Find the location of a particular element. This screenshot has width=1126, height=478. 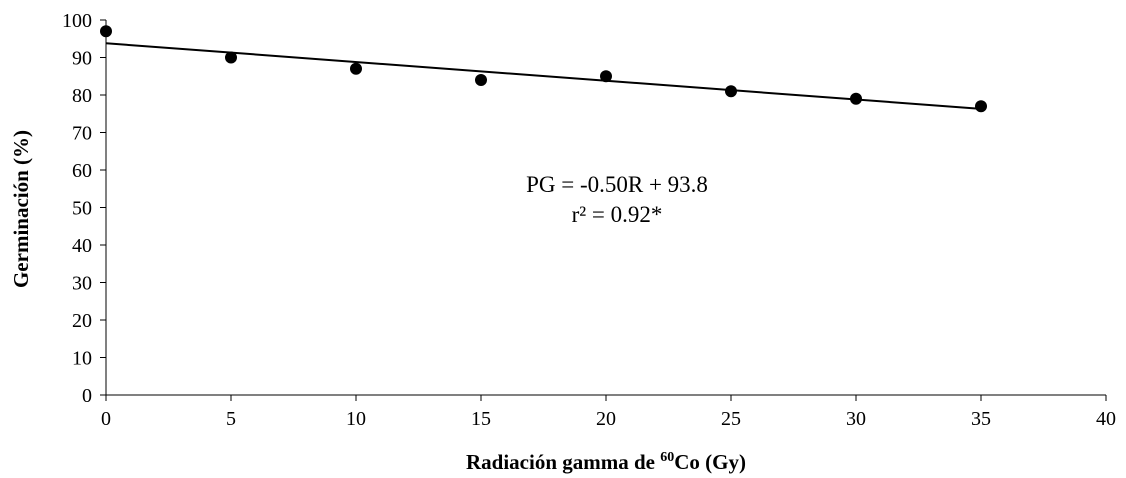

x-tick-label: 25 is located at coordinates (731, 419).